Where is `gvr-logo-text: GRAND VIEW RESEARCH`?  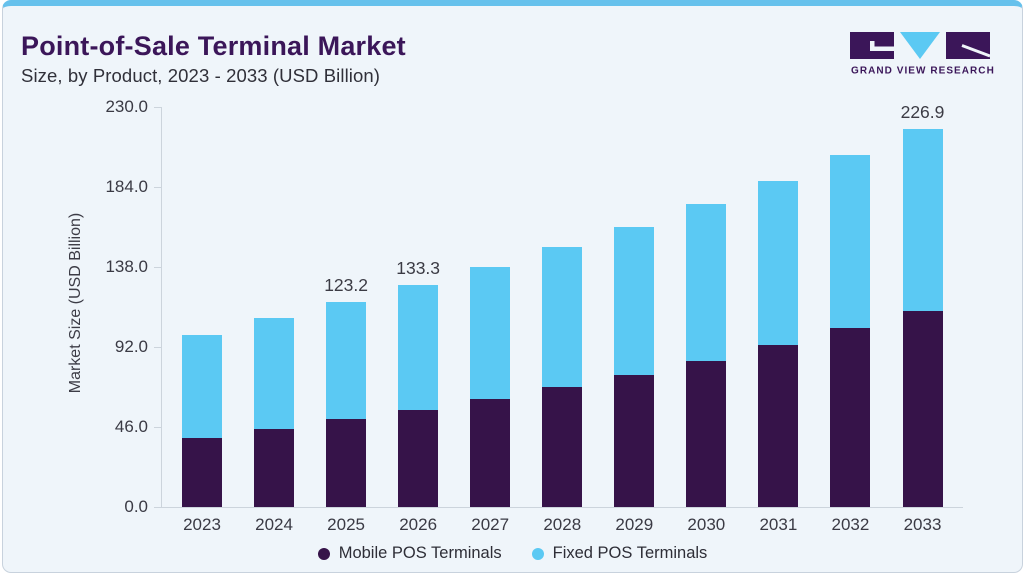
gvr-logo-text: GRAND VIEW RESEARCH is located at coordinates (923, 71).